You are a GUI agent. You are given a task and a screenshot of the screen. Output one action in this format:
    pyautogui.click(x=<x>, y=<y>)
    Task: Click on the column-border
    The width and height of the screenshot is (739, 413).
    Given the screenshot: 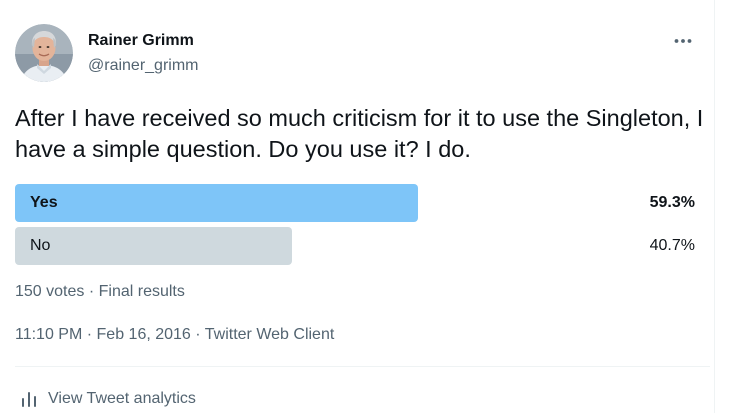 What is the action you would take?
    pyautogui.click(x=714, y=206)
    